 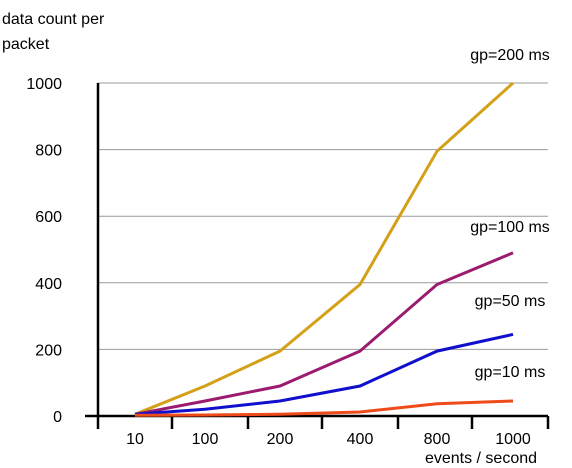 What do you see at coordinates (135, 439) in the screenshot?
I see `x-tick-label: 10` at bounding box center [135, 439].